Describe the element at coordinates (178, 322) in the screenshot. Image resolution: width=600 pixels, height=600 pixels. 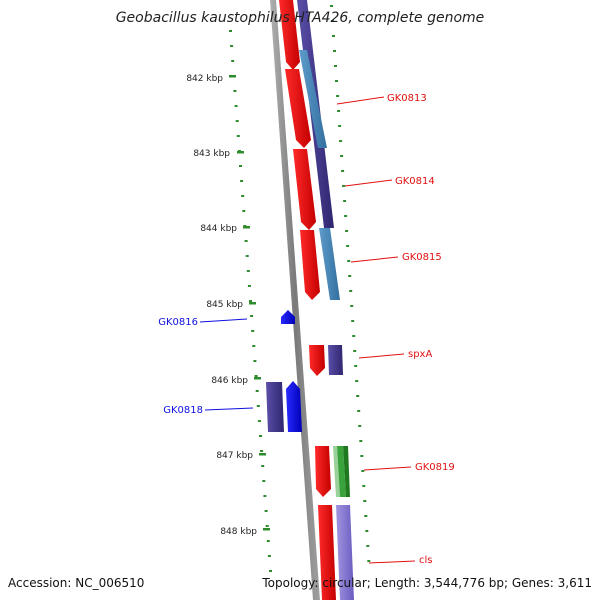
I see `gene-name: GK0816` at that location.